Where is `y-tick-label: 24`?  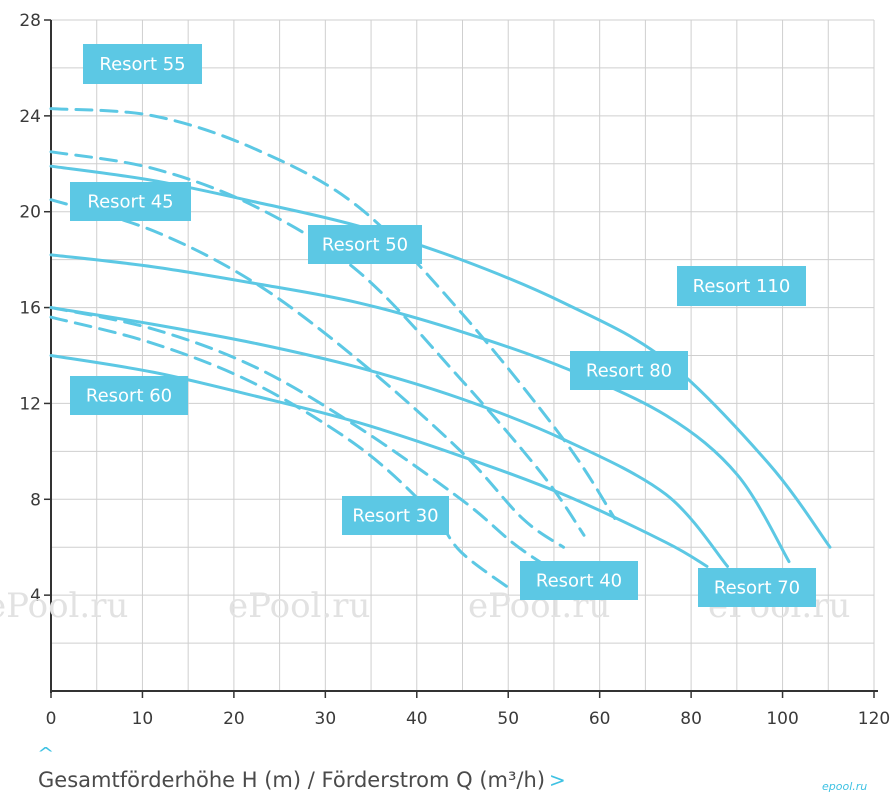 y-tick-label: 24 is located at coordinates (30, 117).